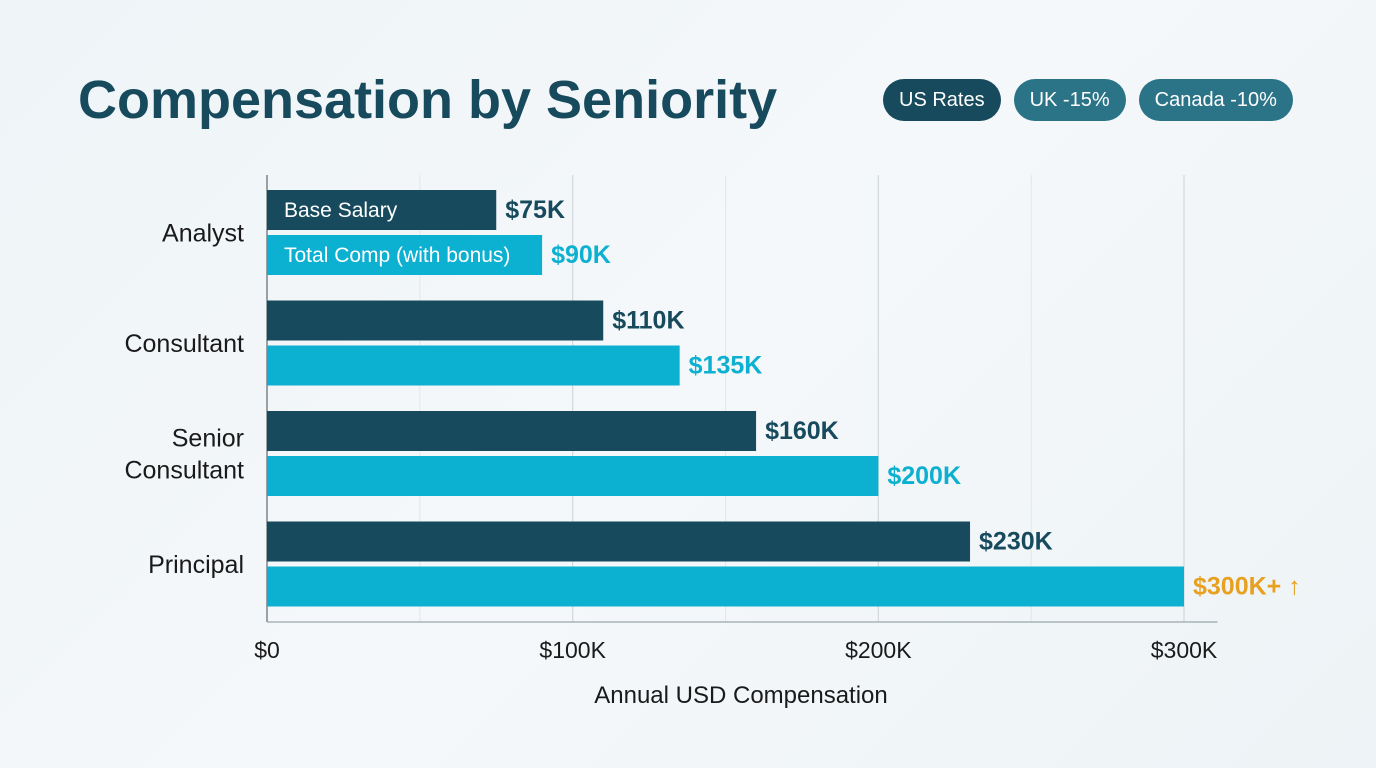 This screenshot has width=1376, height=768. What do you see at coordinates (1247, 587) in the screenshot?
I see `data-label: $300K+ ↑` at bounding box center [1247, 587].